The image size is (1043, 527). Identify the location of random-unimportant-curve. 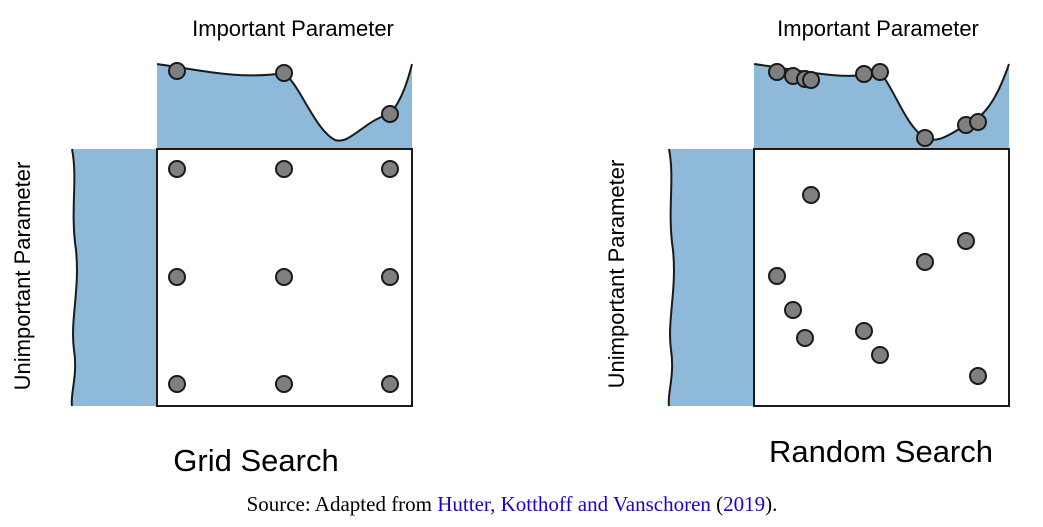
(711, 277).